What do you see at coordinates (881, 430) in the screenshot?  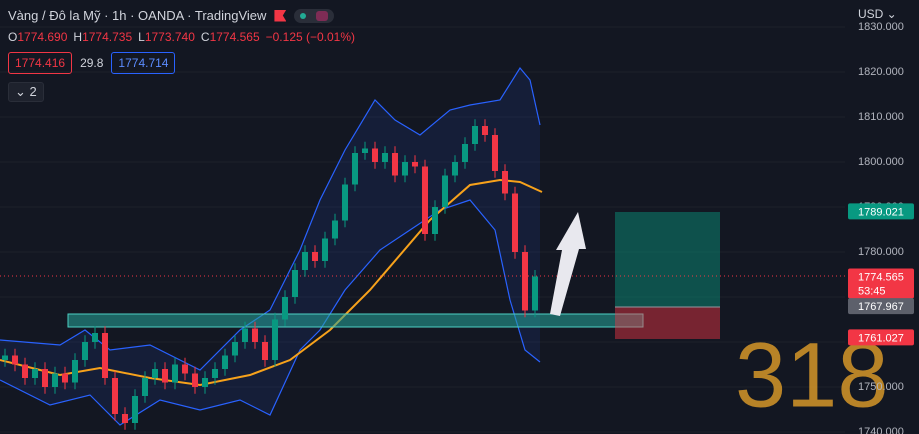 I see `y-tick-label: 1740.000` at bounding box center [881, 430].